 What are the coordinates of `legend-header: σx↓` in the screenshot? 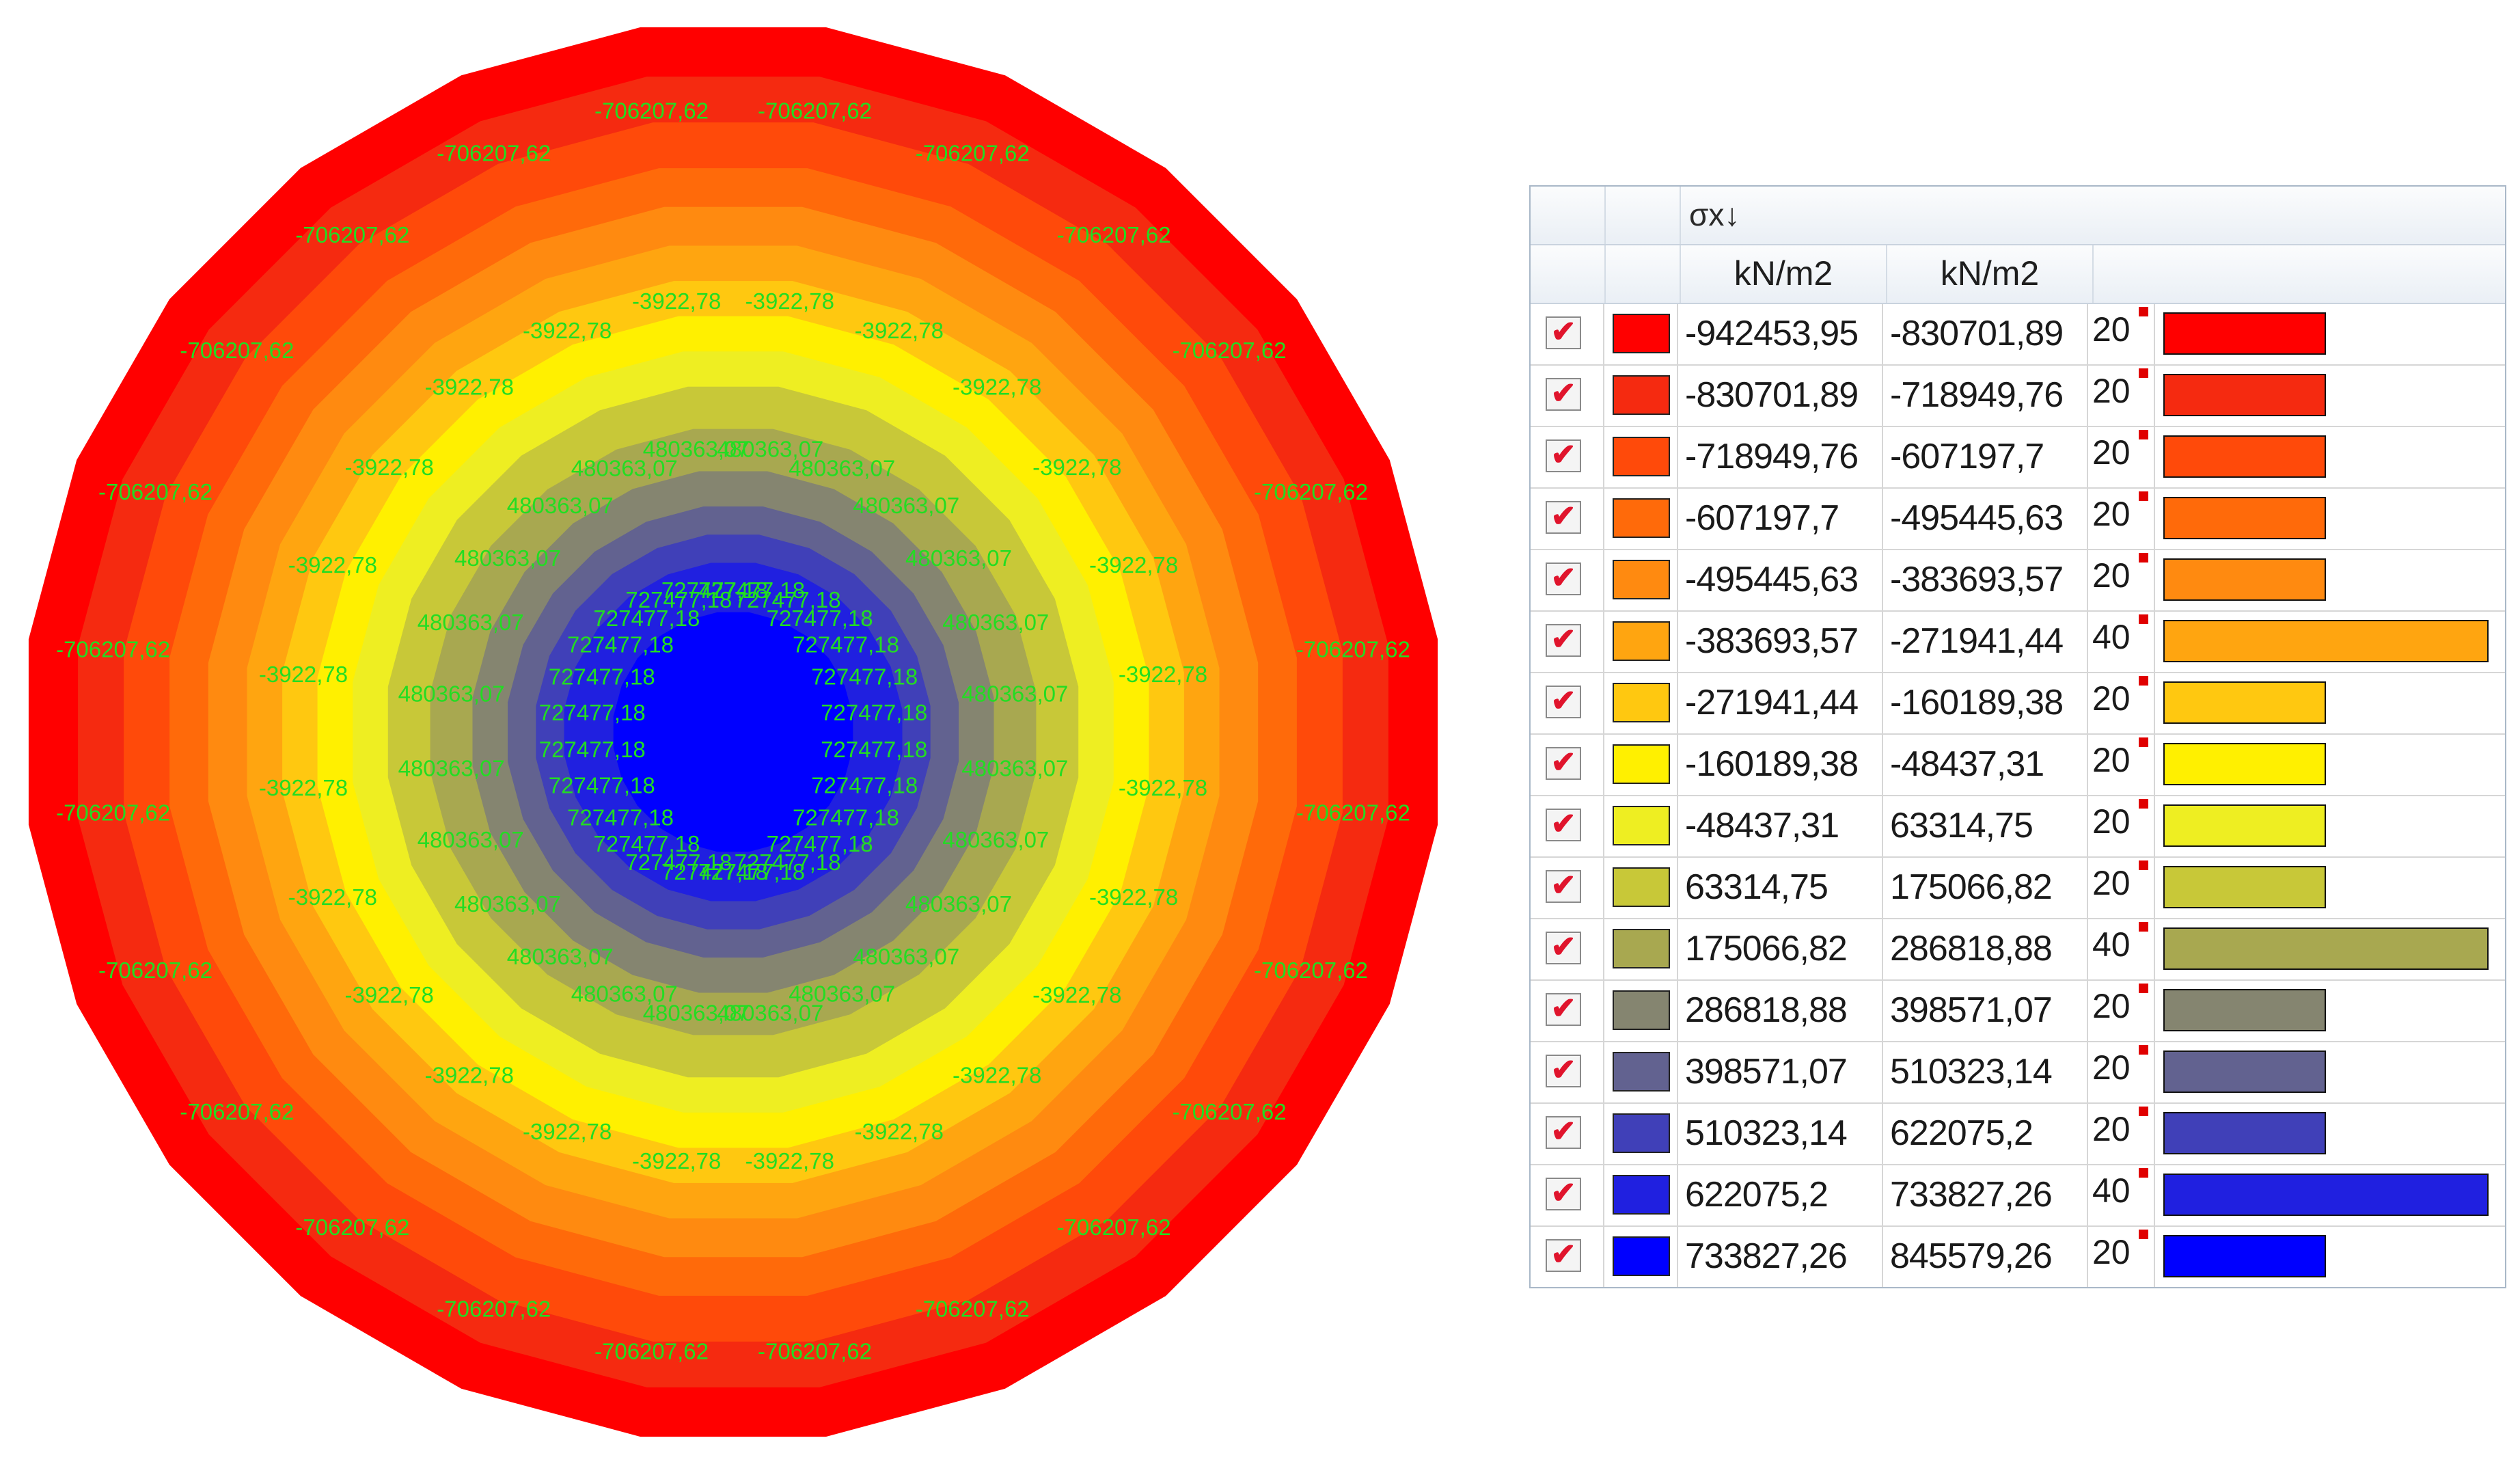 It's located at (2018, 216).